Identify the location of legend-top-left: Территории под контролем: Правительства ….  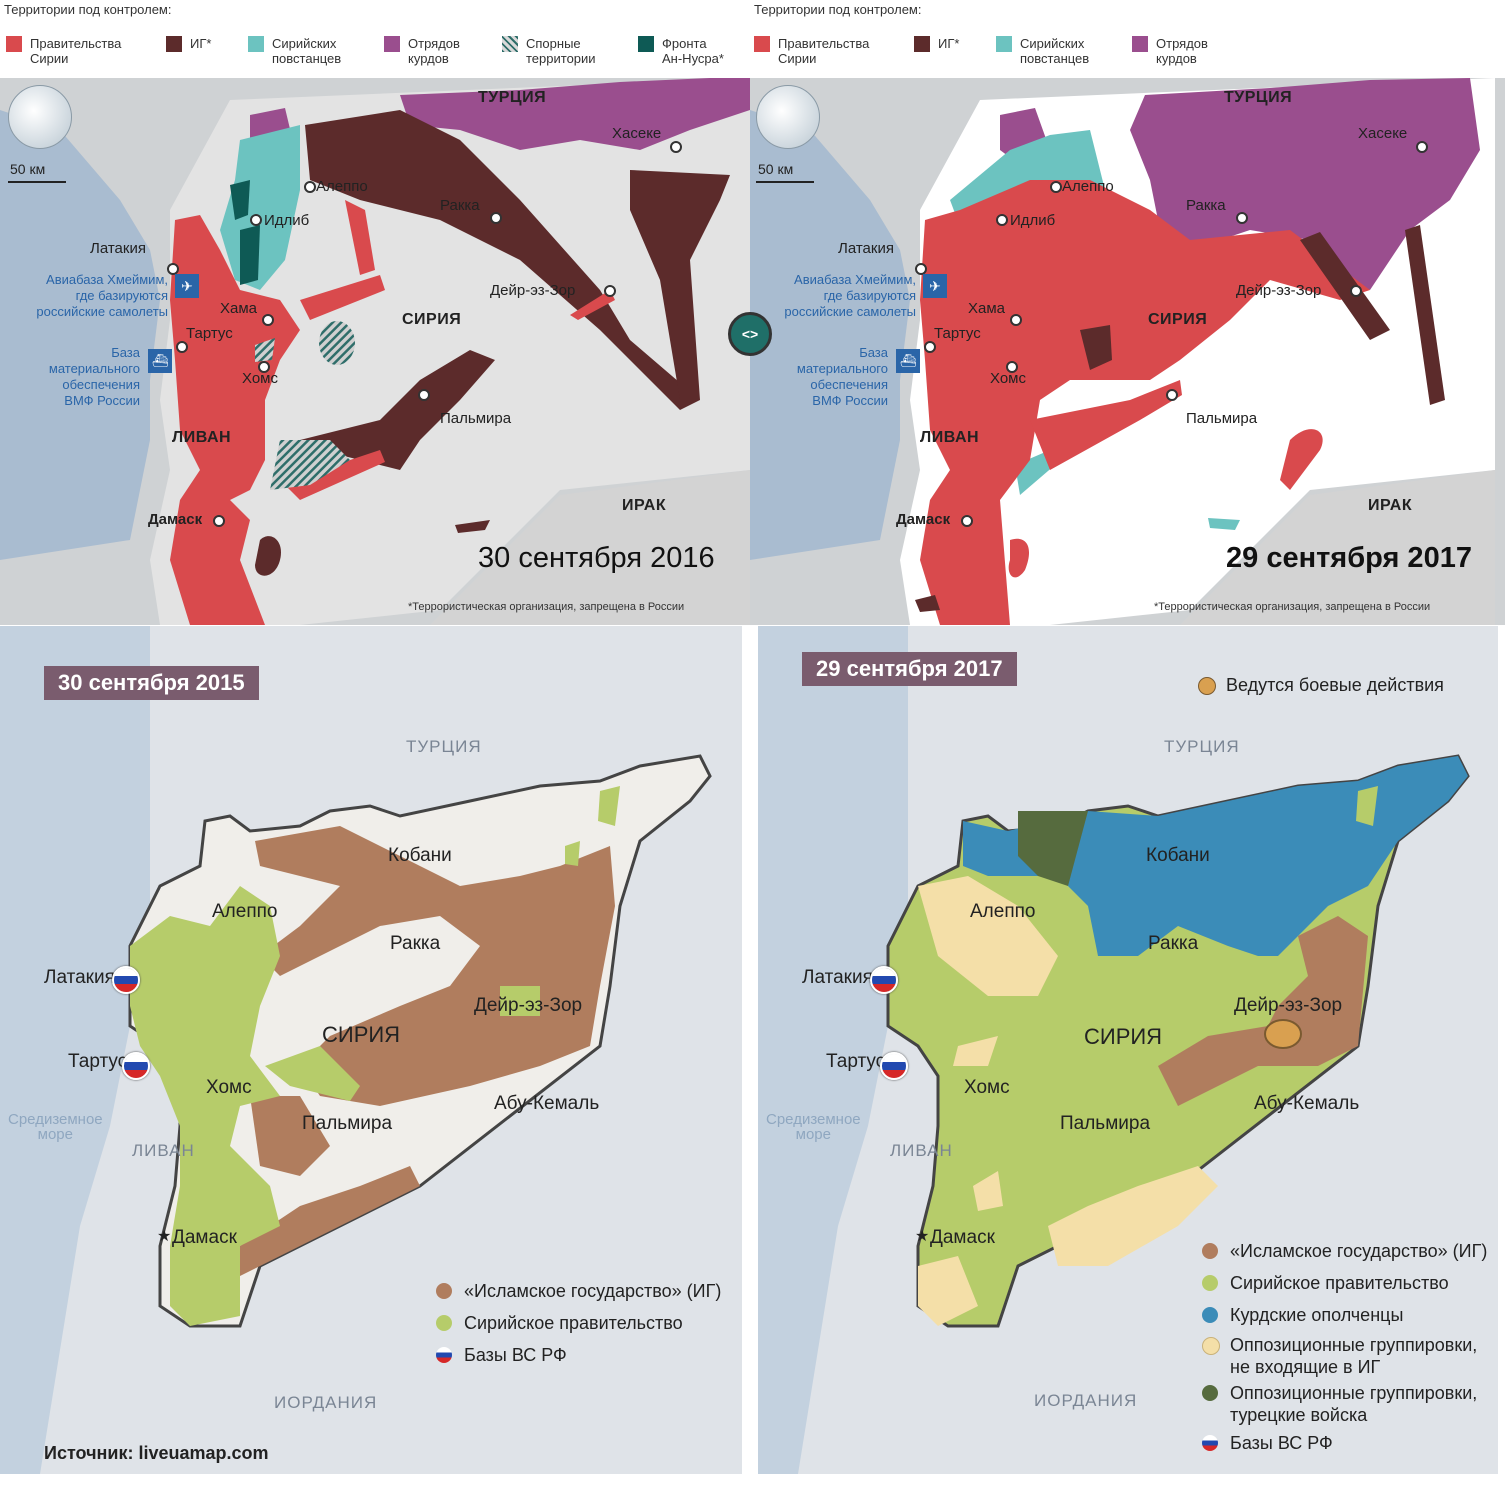
(364, 34).